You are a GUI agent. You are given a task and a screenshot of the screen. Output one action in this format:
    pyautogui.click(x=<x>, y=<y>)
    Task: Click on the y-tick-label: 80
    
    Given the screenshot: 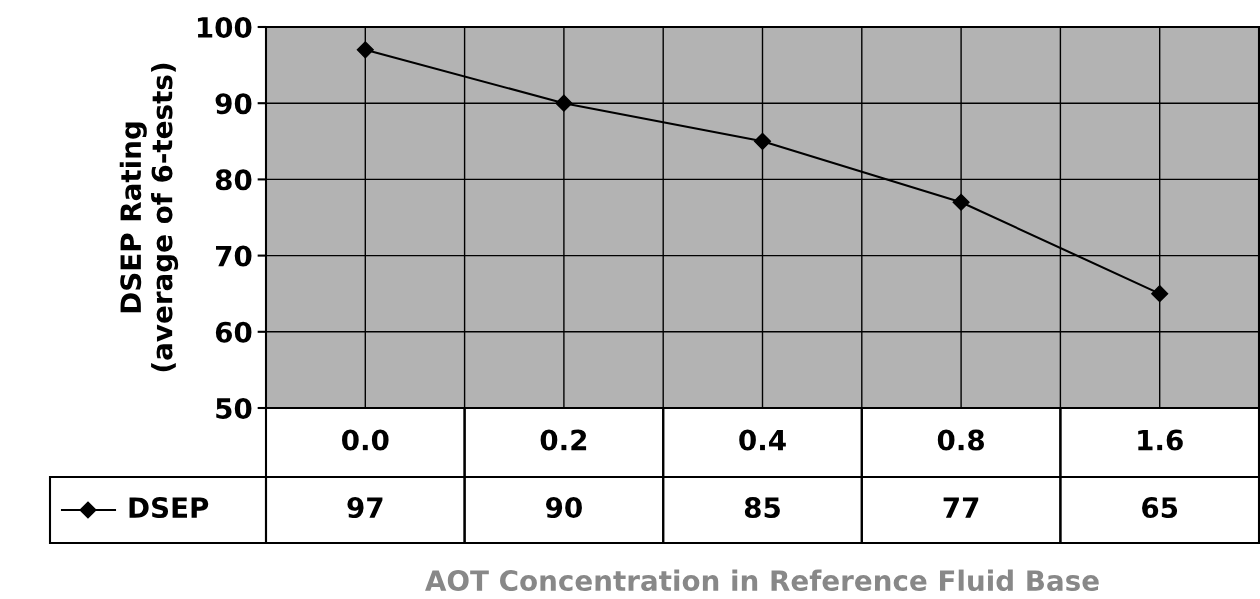 What is the action you would take?
    pyautogui.click(x=233, y=180)
    